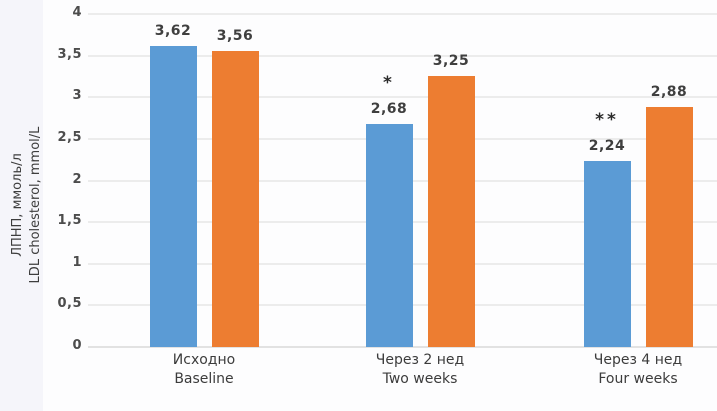 This screenshot has height=411, width=717. Describe the element at coordinates (389, 82) in the screenshot. I see `significance-marker: *` at that location.